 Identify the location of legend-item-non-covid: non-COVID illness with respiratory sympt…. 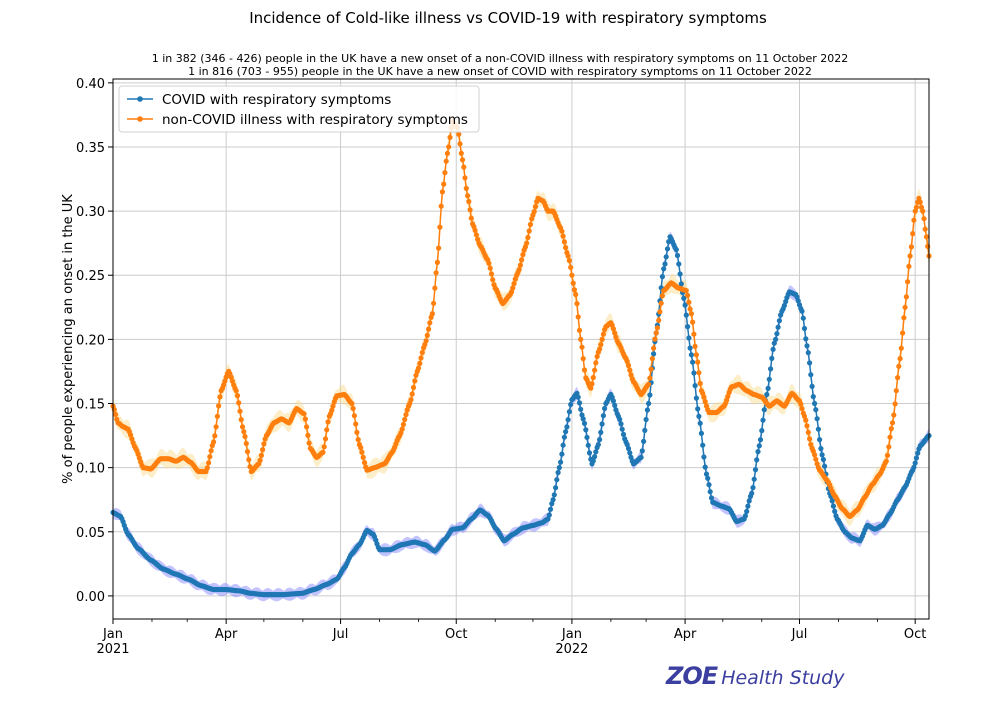
(297, 120).